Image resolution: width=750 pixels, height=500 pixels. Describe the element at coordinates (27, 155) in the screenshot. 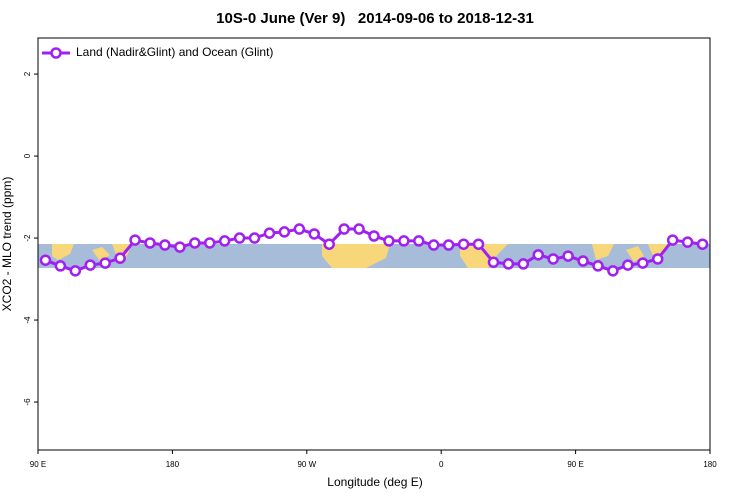

I see `y-tick-label: 0` at that location.